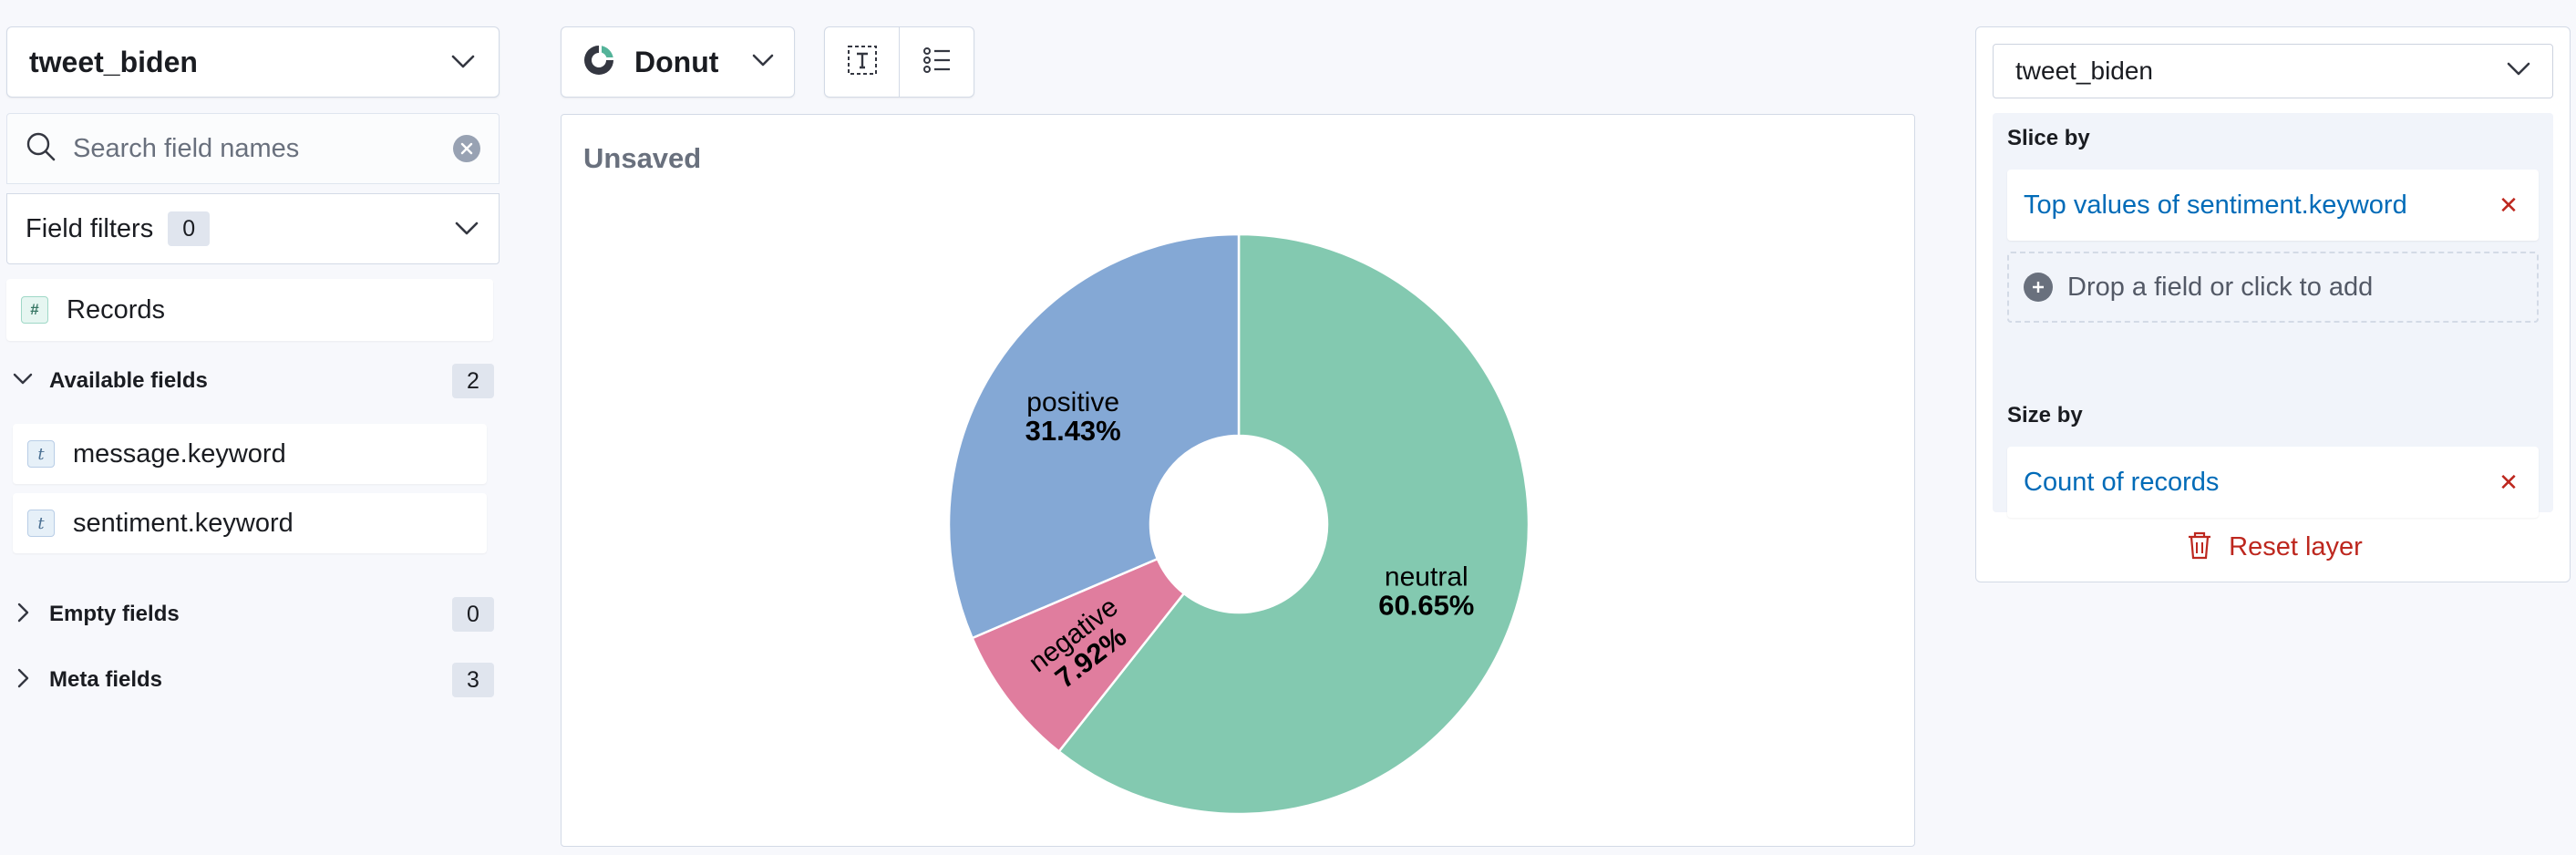 This screenshot has width=2576, height=855. Describe the element at coordinates (2296, 546) in the screenshot. I see `reset-layer-label: Reset layer` at that location.